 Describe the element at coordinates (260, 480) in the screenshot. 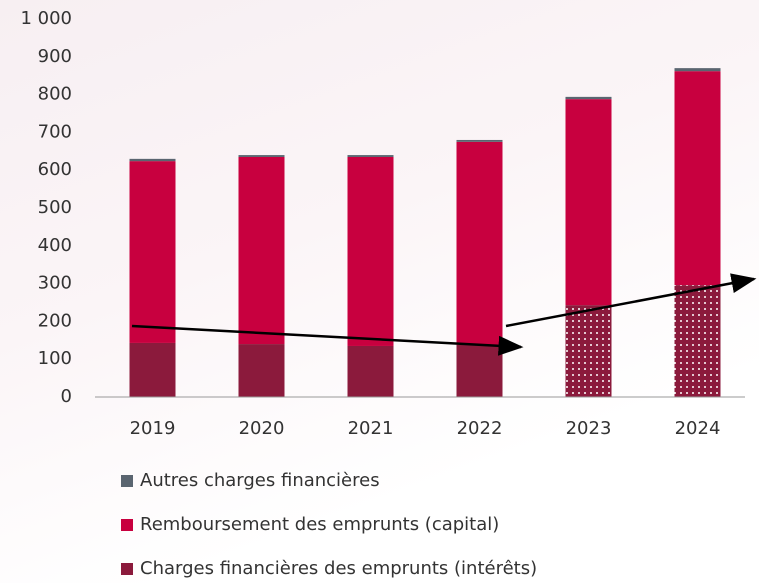

I see `legend-label: Autres charges financières` at that location.